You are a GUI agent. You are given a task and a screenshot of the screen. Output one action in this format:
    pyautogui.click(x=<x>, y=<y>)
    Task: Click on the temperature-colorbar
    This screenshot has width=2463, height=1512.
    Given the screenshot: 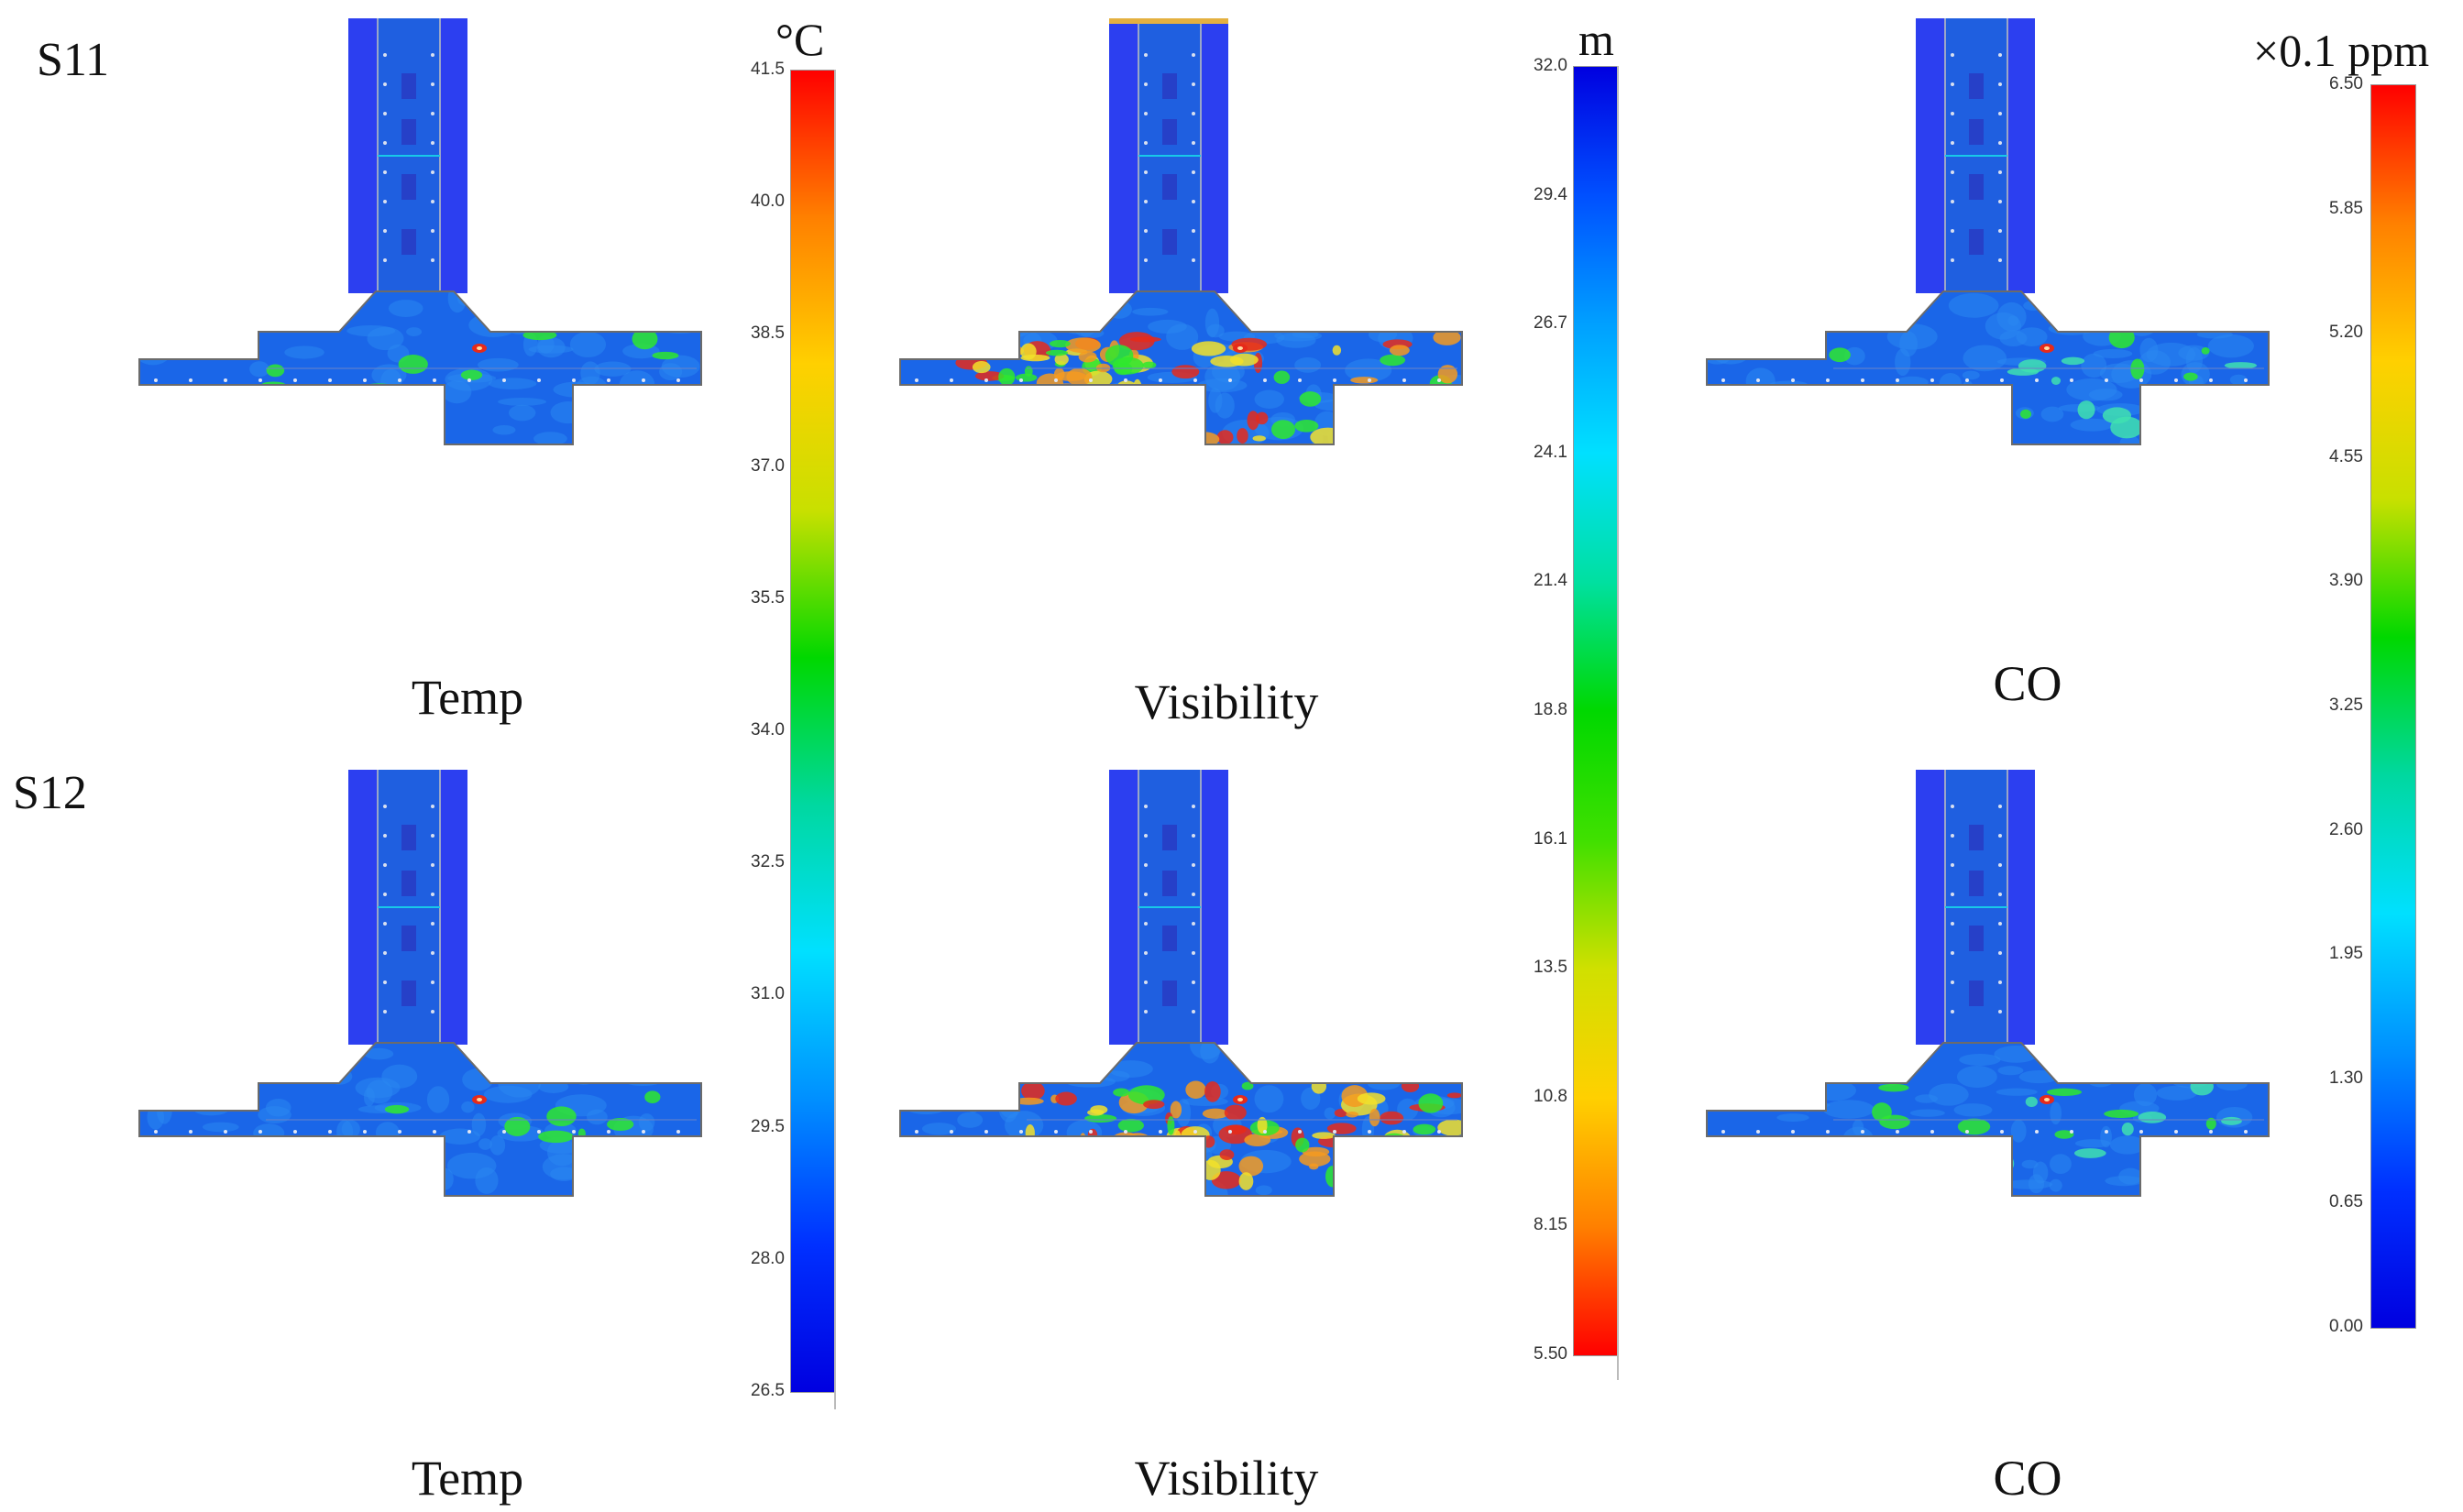 What is the action you would take?
    pyautogui.click(x=813, y=731)
    